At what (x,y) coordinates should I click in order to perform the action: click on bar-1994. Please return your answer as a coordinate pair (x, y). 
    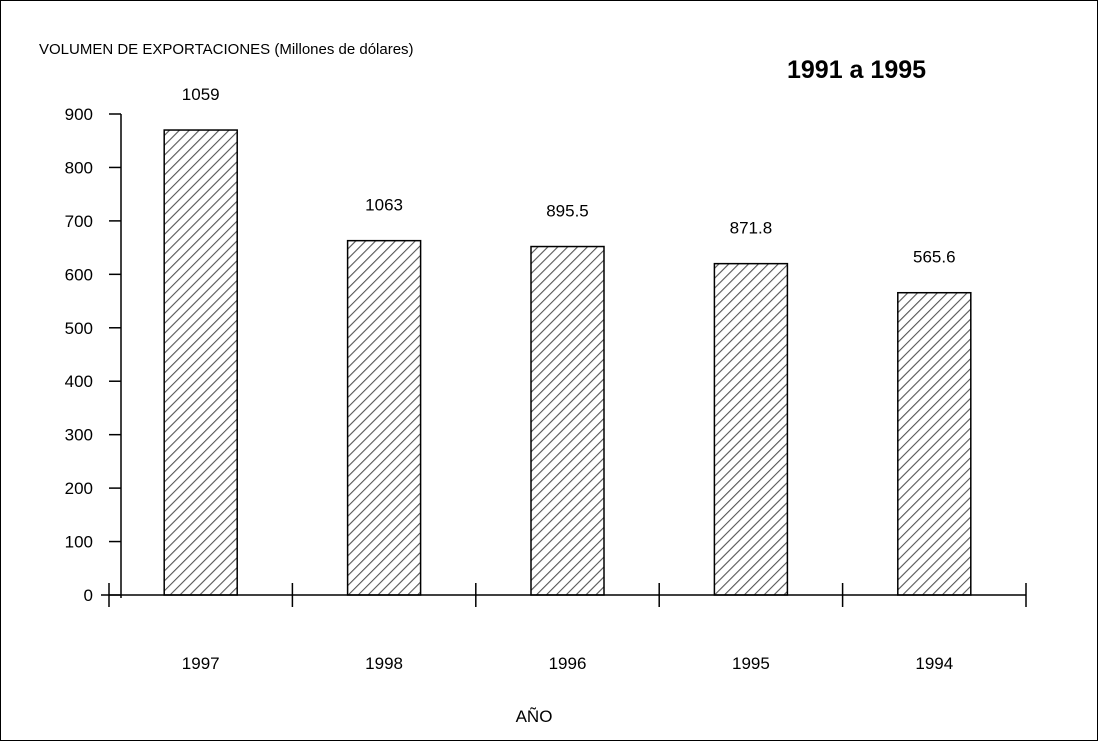
    Looking at the image, I should click on (934, 443).